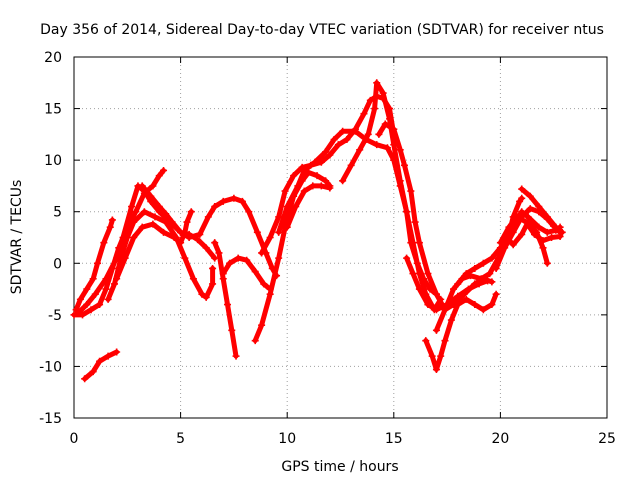  What do you see at coordinates (57, 213) in the screenshot?
I see `y-tick-label: 5` at bounding box center [57, 213].